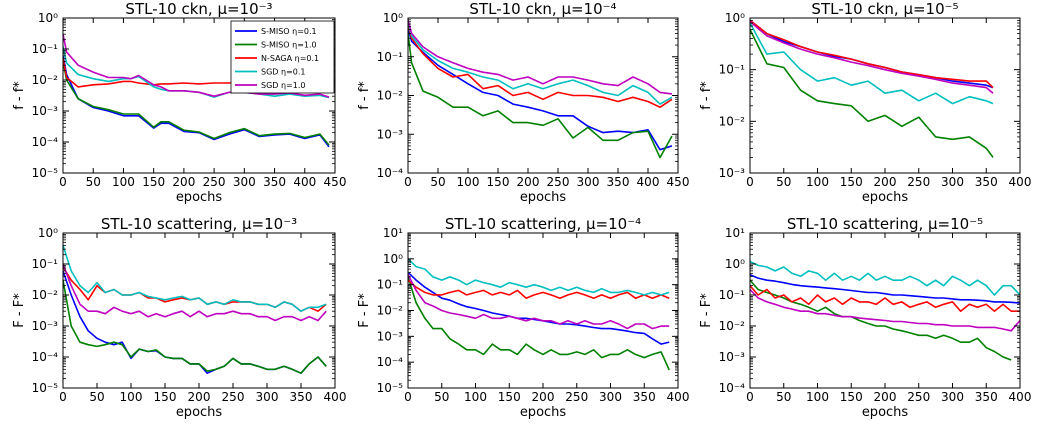  I want to click on chart-title: STL-10 scattering, μ=10⁻⁴, so click(543, 224).